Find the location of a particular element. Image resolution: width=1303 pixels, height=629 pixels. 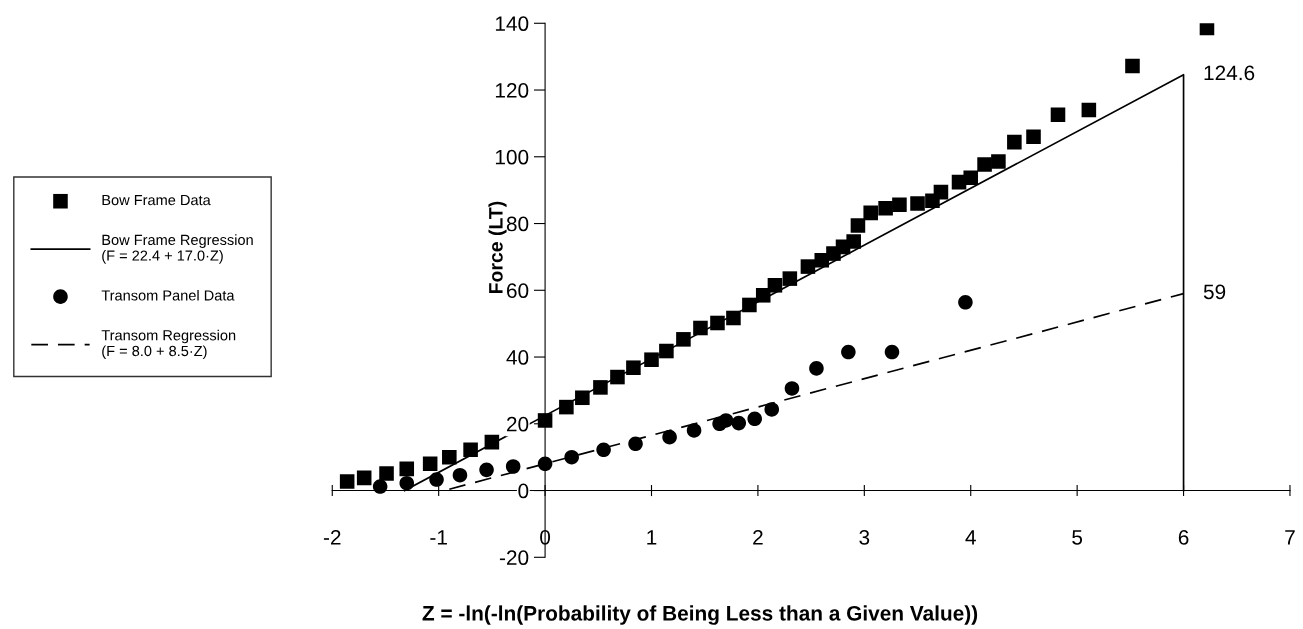

x-tick-label: 2 is located at coordinates (758, 537).